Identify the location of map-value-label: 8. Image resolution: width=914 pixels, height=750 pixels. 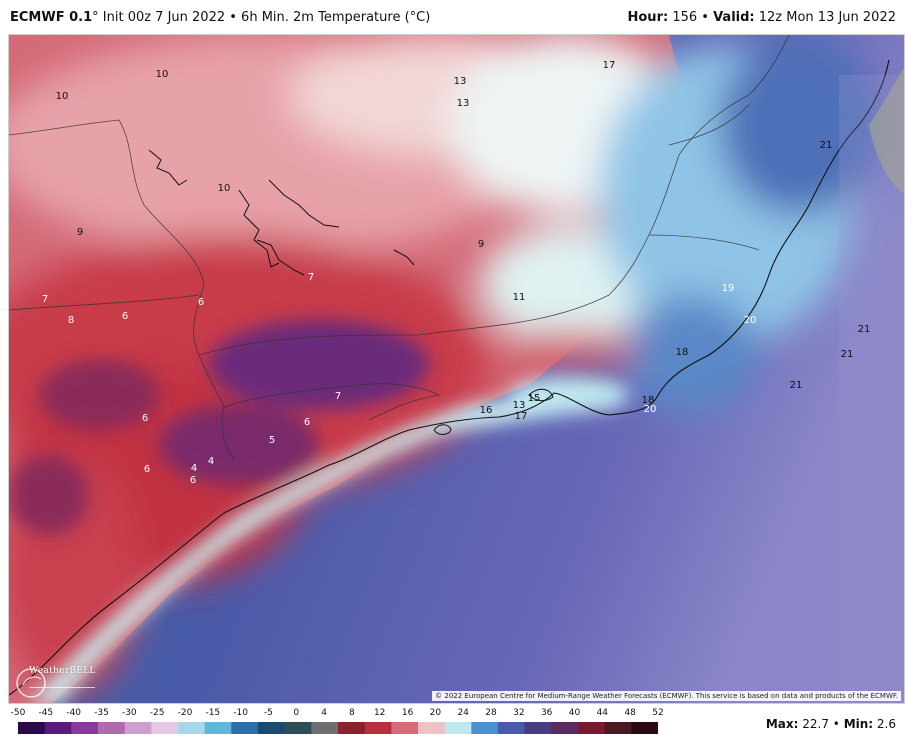
(71, 320).